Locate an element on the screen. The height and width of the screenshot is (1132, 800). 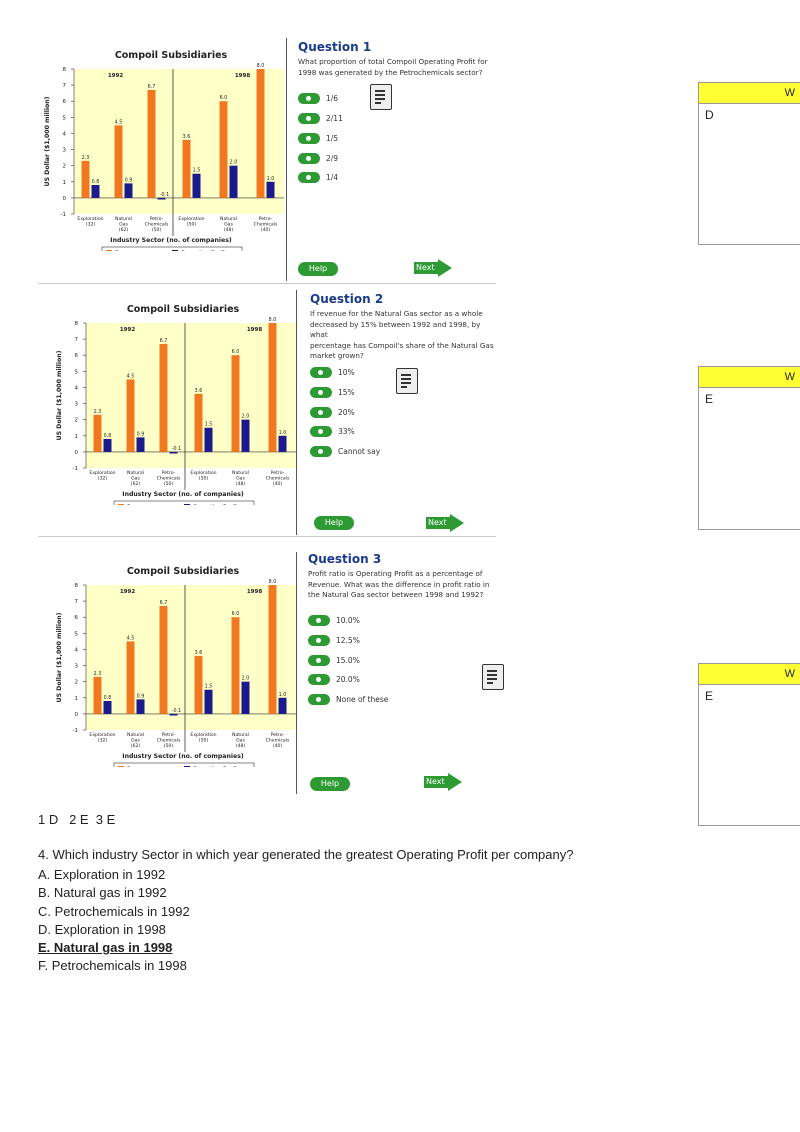
answer-option: 1/6 is located at coordinates (318, 98).